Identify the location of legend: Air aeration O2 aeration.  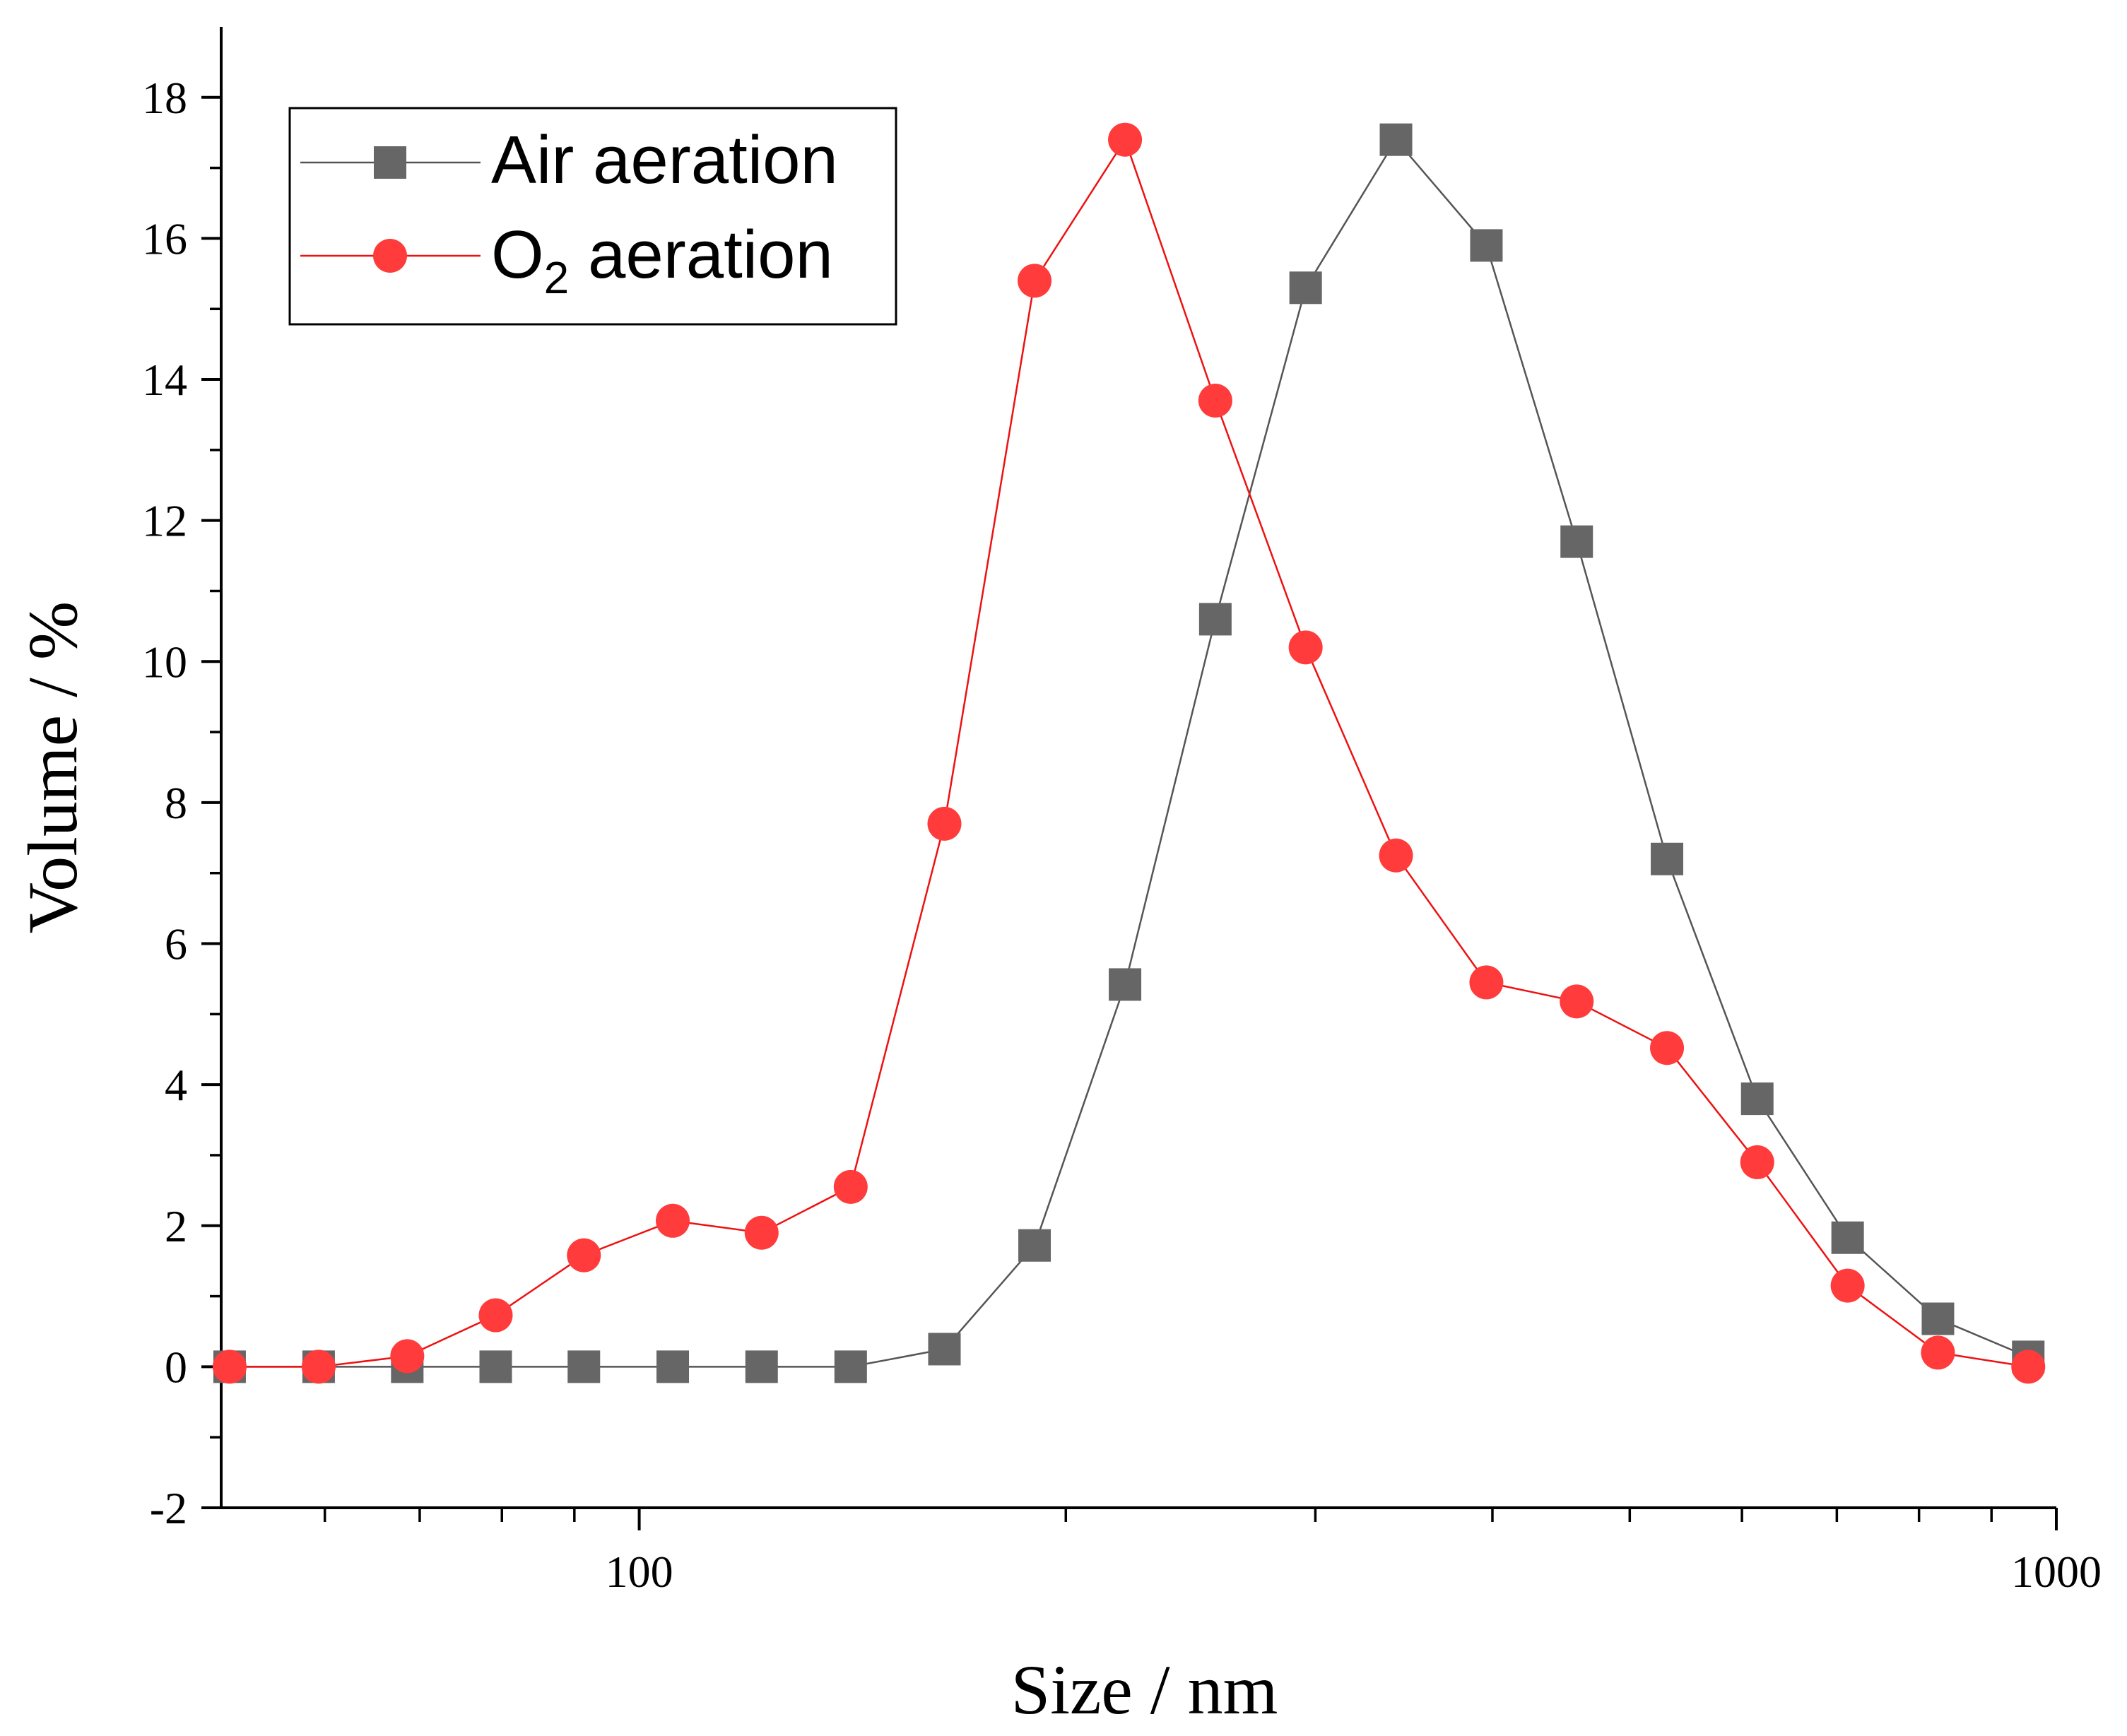
(592, 216).